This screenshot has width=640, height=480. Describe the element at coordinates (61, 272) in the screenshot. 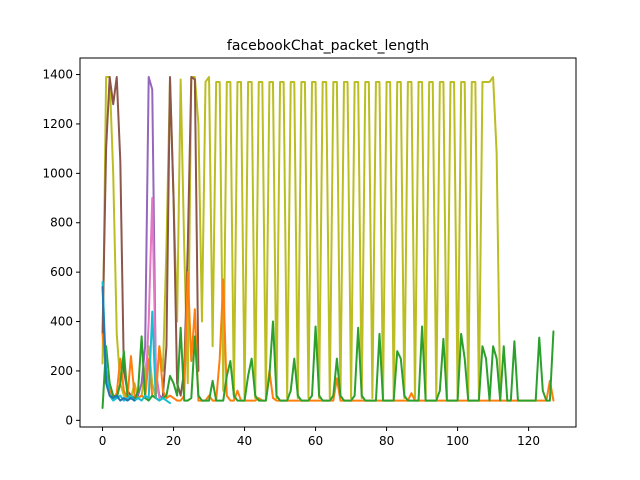

I see `y-tick-label: 600` at that location.